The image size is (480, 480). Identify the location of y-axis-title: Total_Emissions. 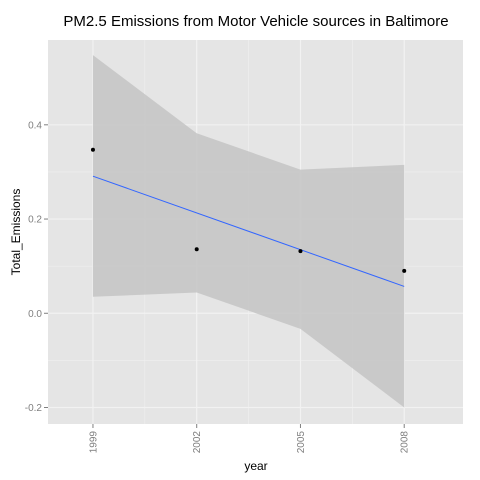
(16, 232).